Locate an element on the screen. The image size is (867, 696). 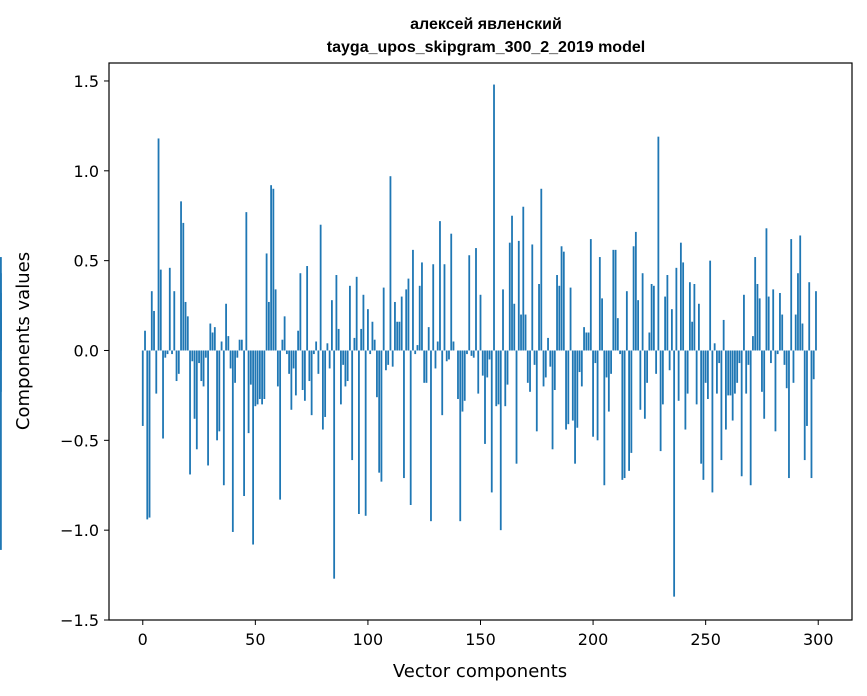
x-tick-label: 200 is located at coordinates (593, 639).